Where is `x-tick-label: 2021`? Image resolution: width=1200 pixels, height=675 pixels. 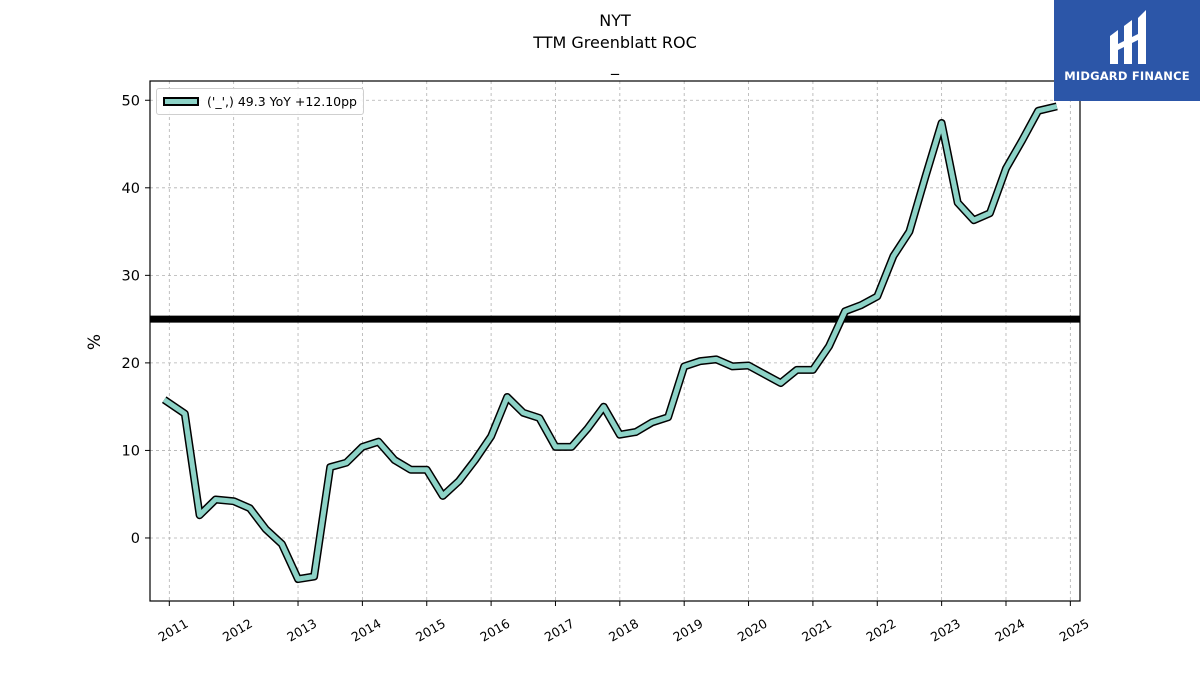
x-tick-label: 2021 is located at coordinates (816, 630).